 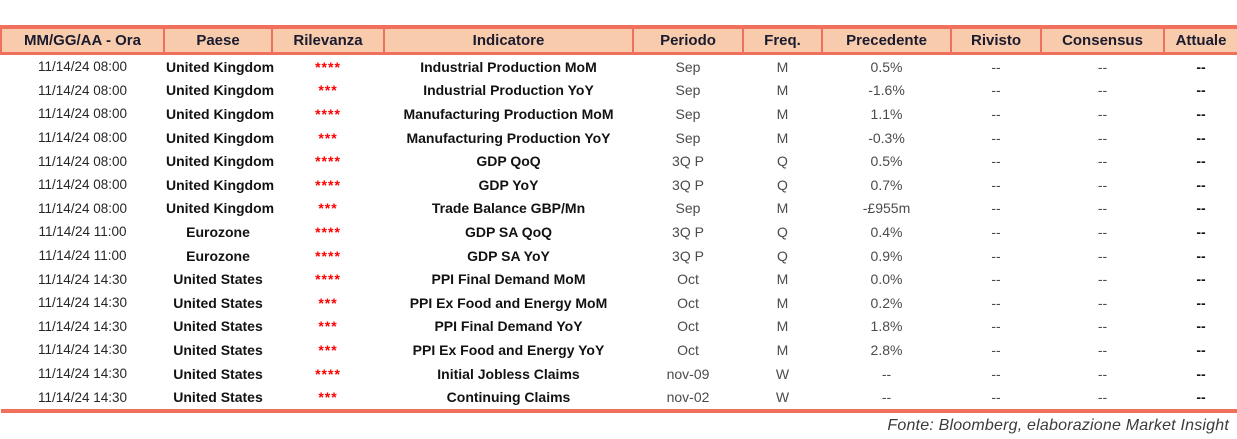 I want to click on cell-previous: 1.1%, so click(x=886, y=114).